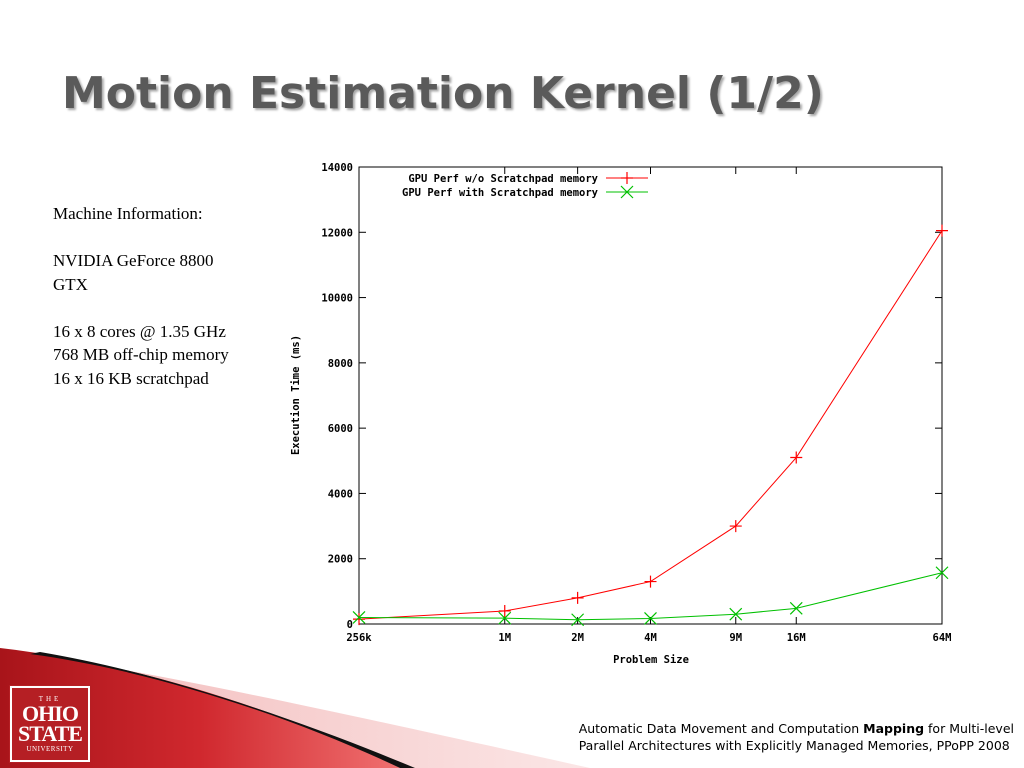  I want to click on osu-logo: THE OHIO STATE UNIVERSITY, so click(50, 724).